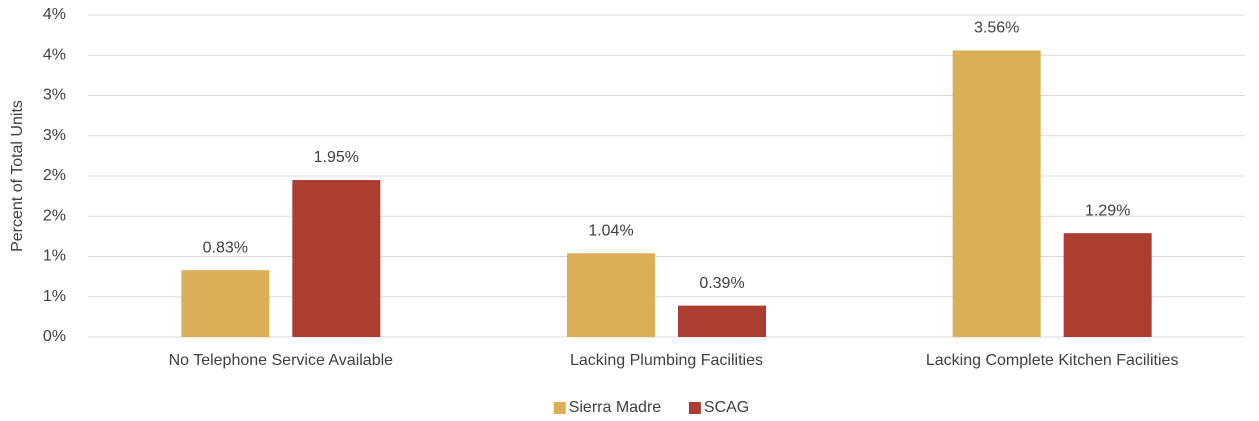 The height and width of the screenshot is (421, 1259). Describe the element at coordinates (1107, 210) in the screenshot. I see `data-label: 1.29%` at that location.